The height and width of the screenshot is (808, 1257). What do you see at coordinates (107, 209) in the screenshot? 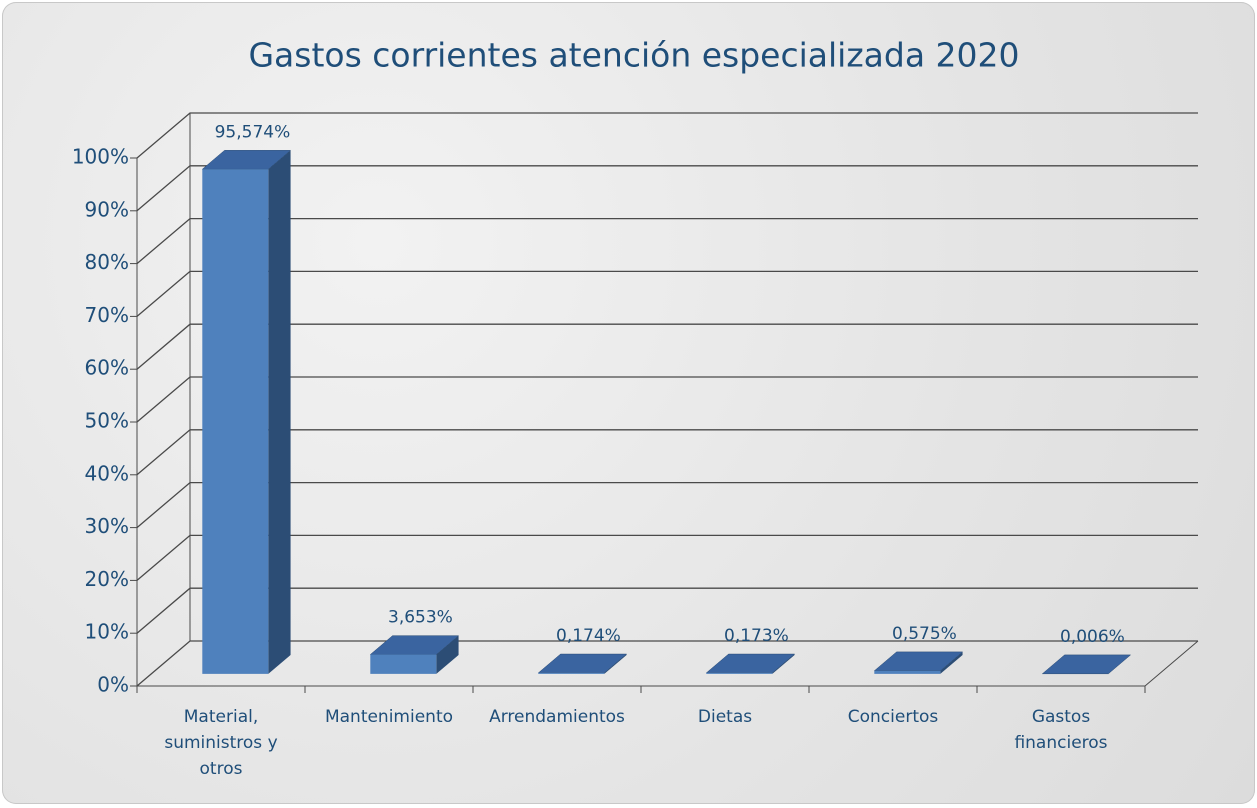
I see `y-tick-label: 90%` at bounding box center [107, 209].